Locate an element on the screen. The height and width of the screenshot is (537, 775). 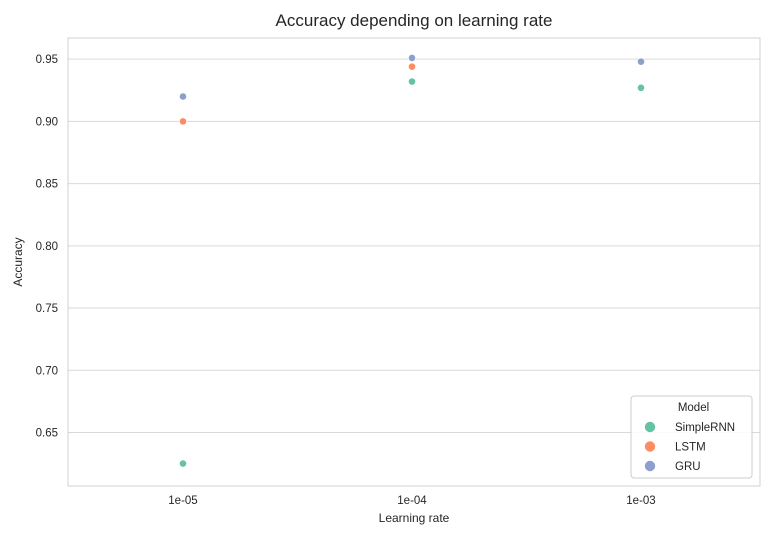
legend-label-gru: GRU is located at coordinates (688, 467).